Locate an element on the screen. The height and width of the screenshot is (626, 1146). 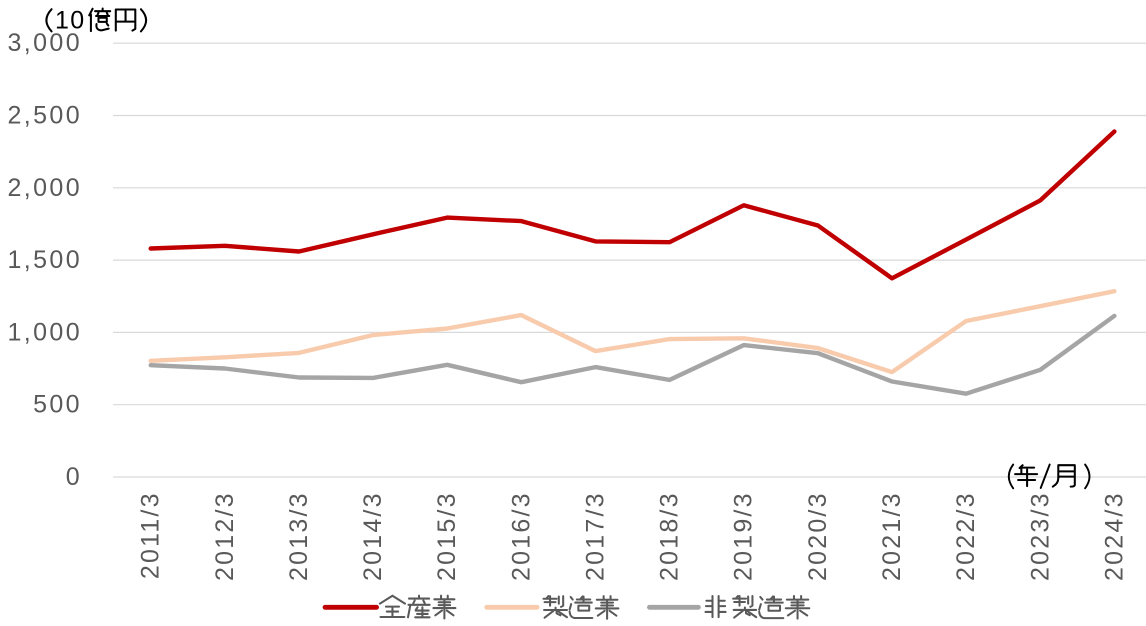
svg-text: 1,000 is located at coordinates (44, 332).